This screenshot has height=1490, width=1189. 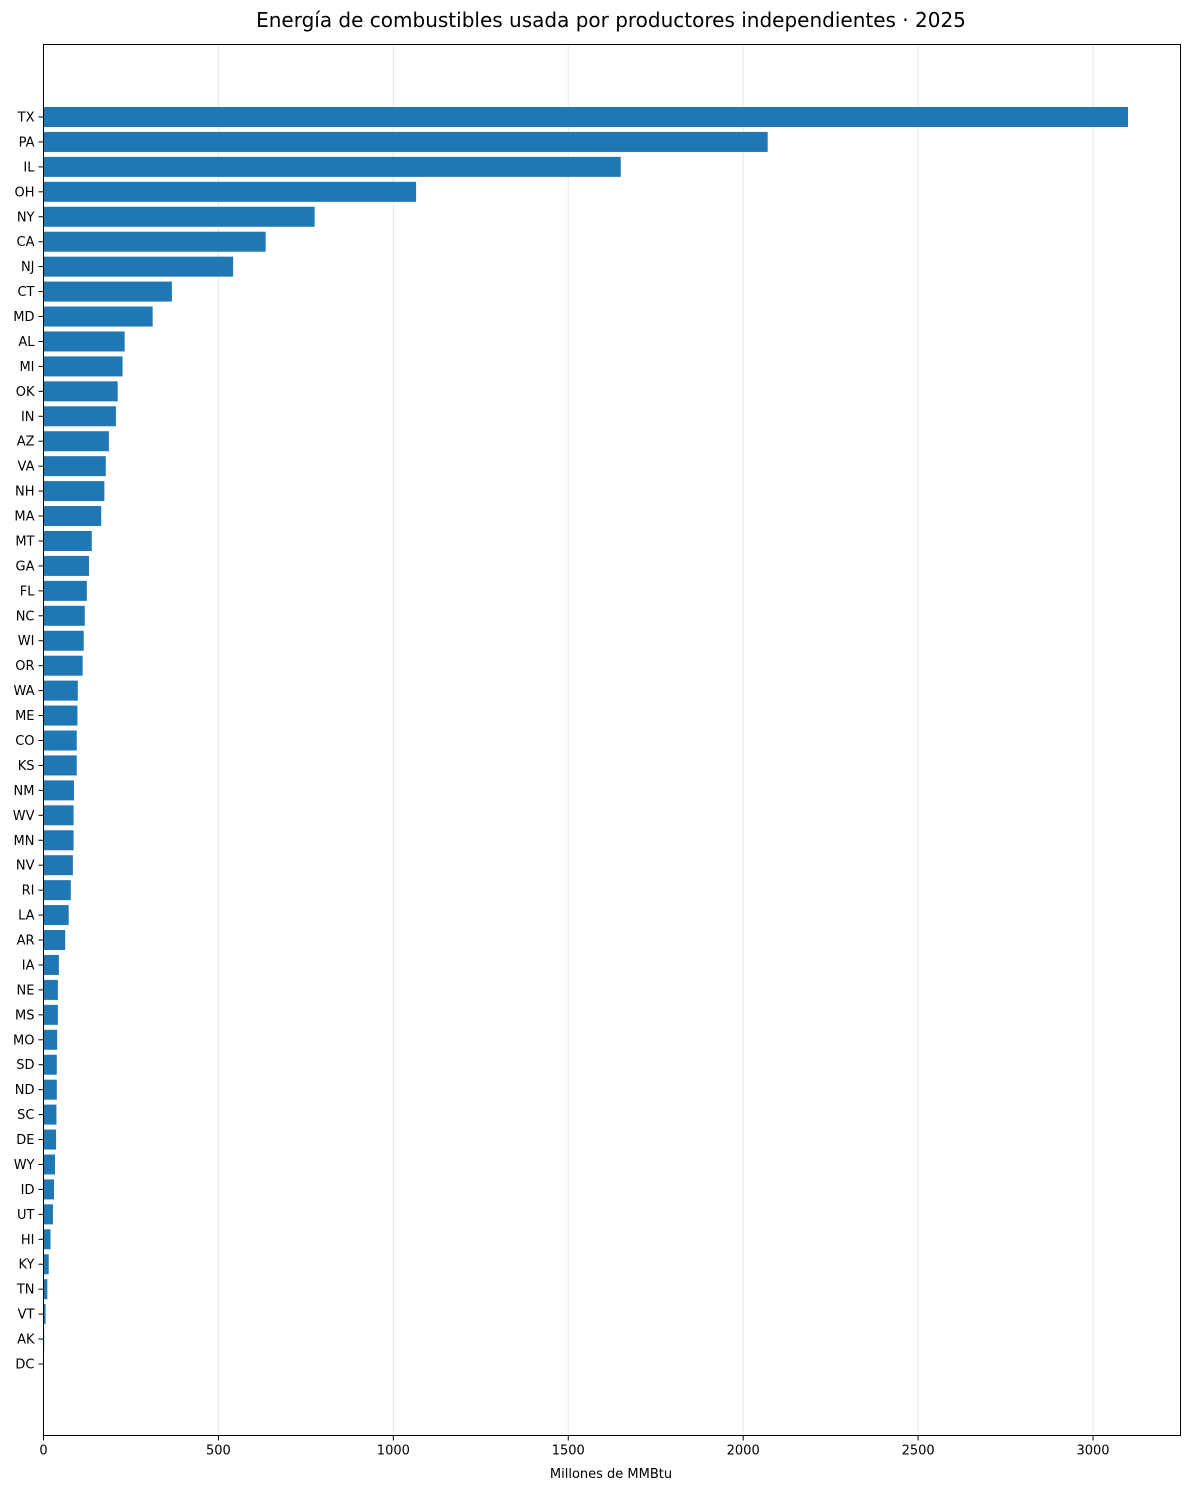 What do you see at coordinates (107, 291) in the screenshot?
I see `bar-ct` at bounding box center [107, 291].